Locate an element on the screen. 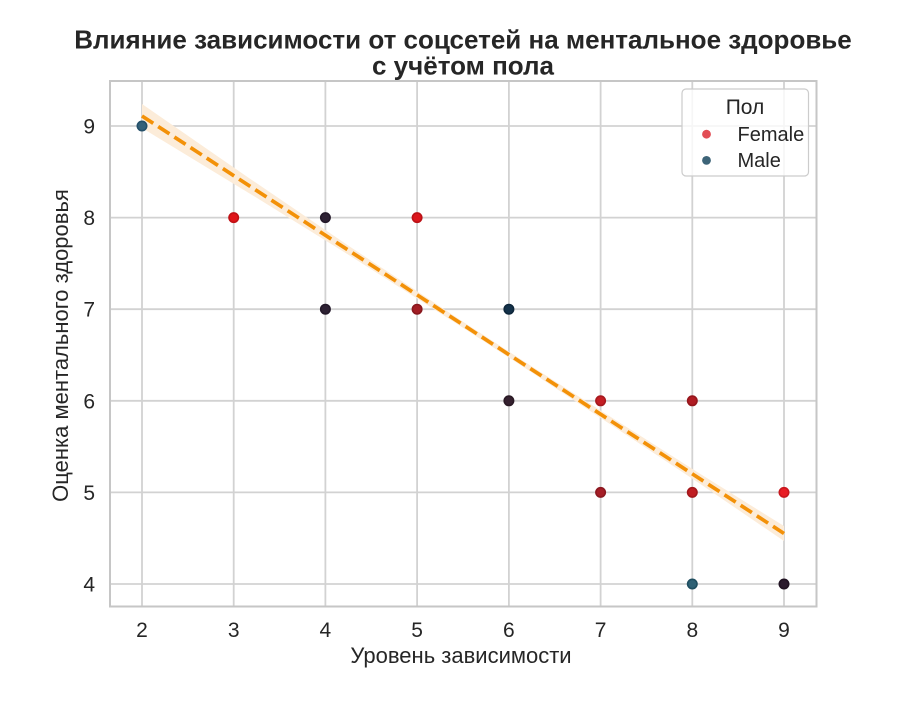 Image resolution: width=900 pixels, height=702 pixels. svg-text: Оценка ментального здоровья is located at coordinates (60, 345).